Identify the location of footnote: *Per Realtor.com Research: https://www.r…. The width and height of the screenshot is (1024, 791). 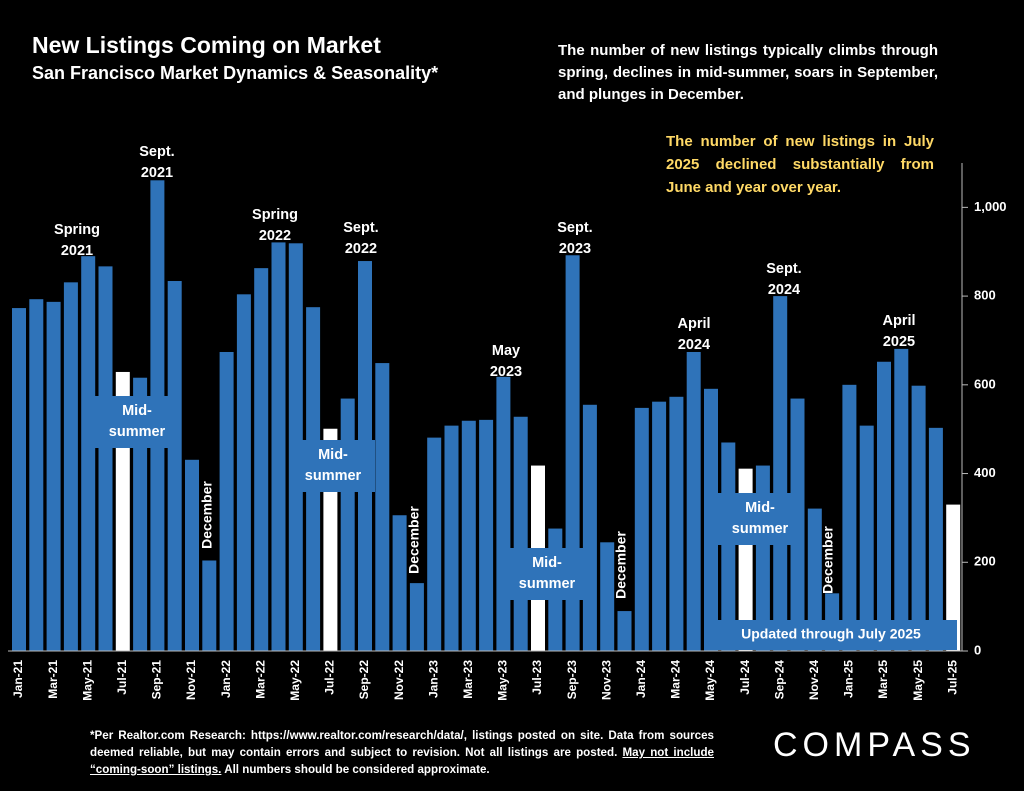
(402, 752).